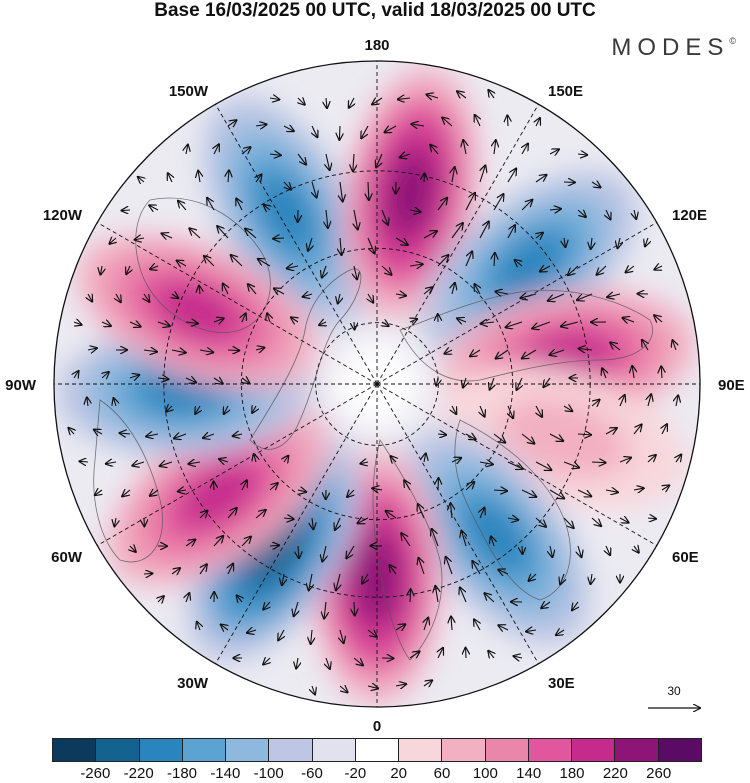 Image resolution: width=750 pixels, height=783 pixels. I want to click on colorbar, so click(377, 750).